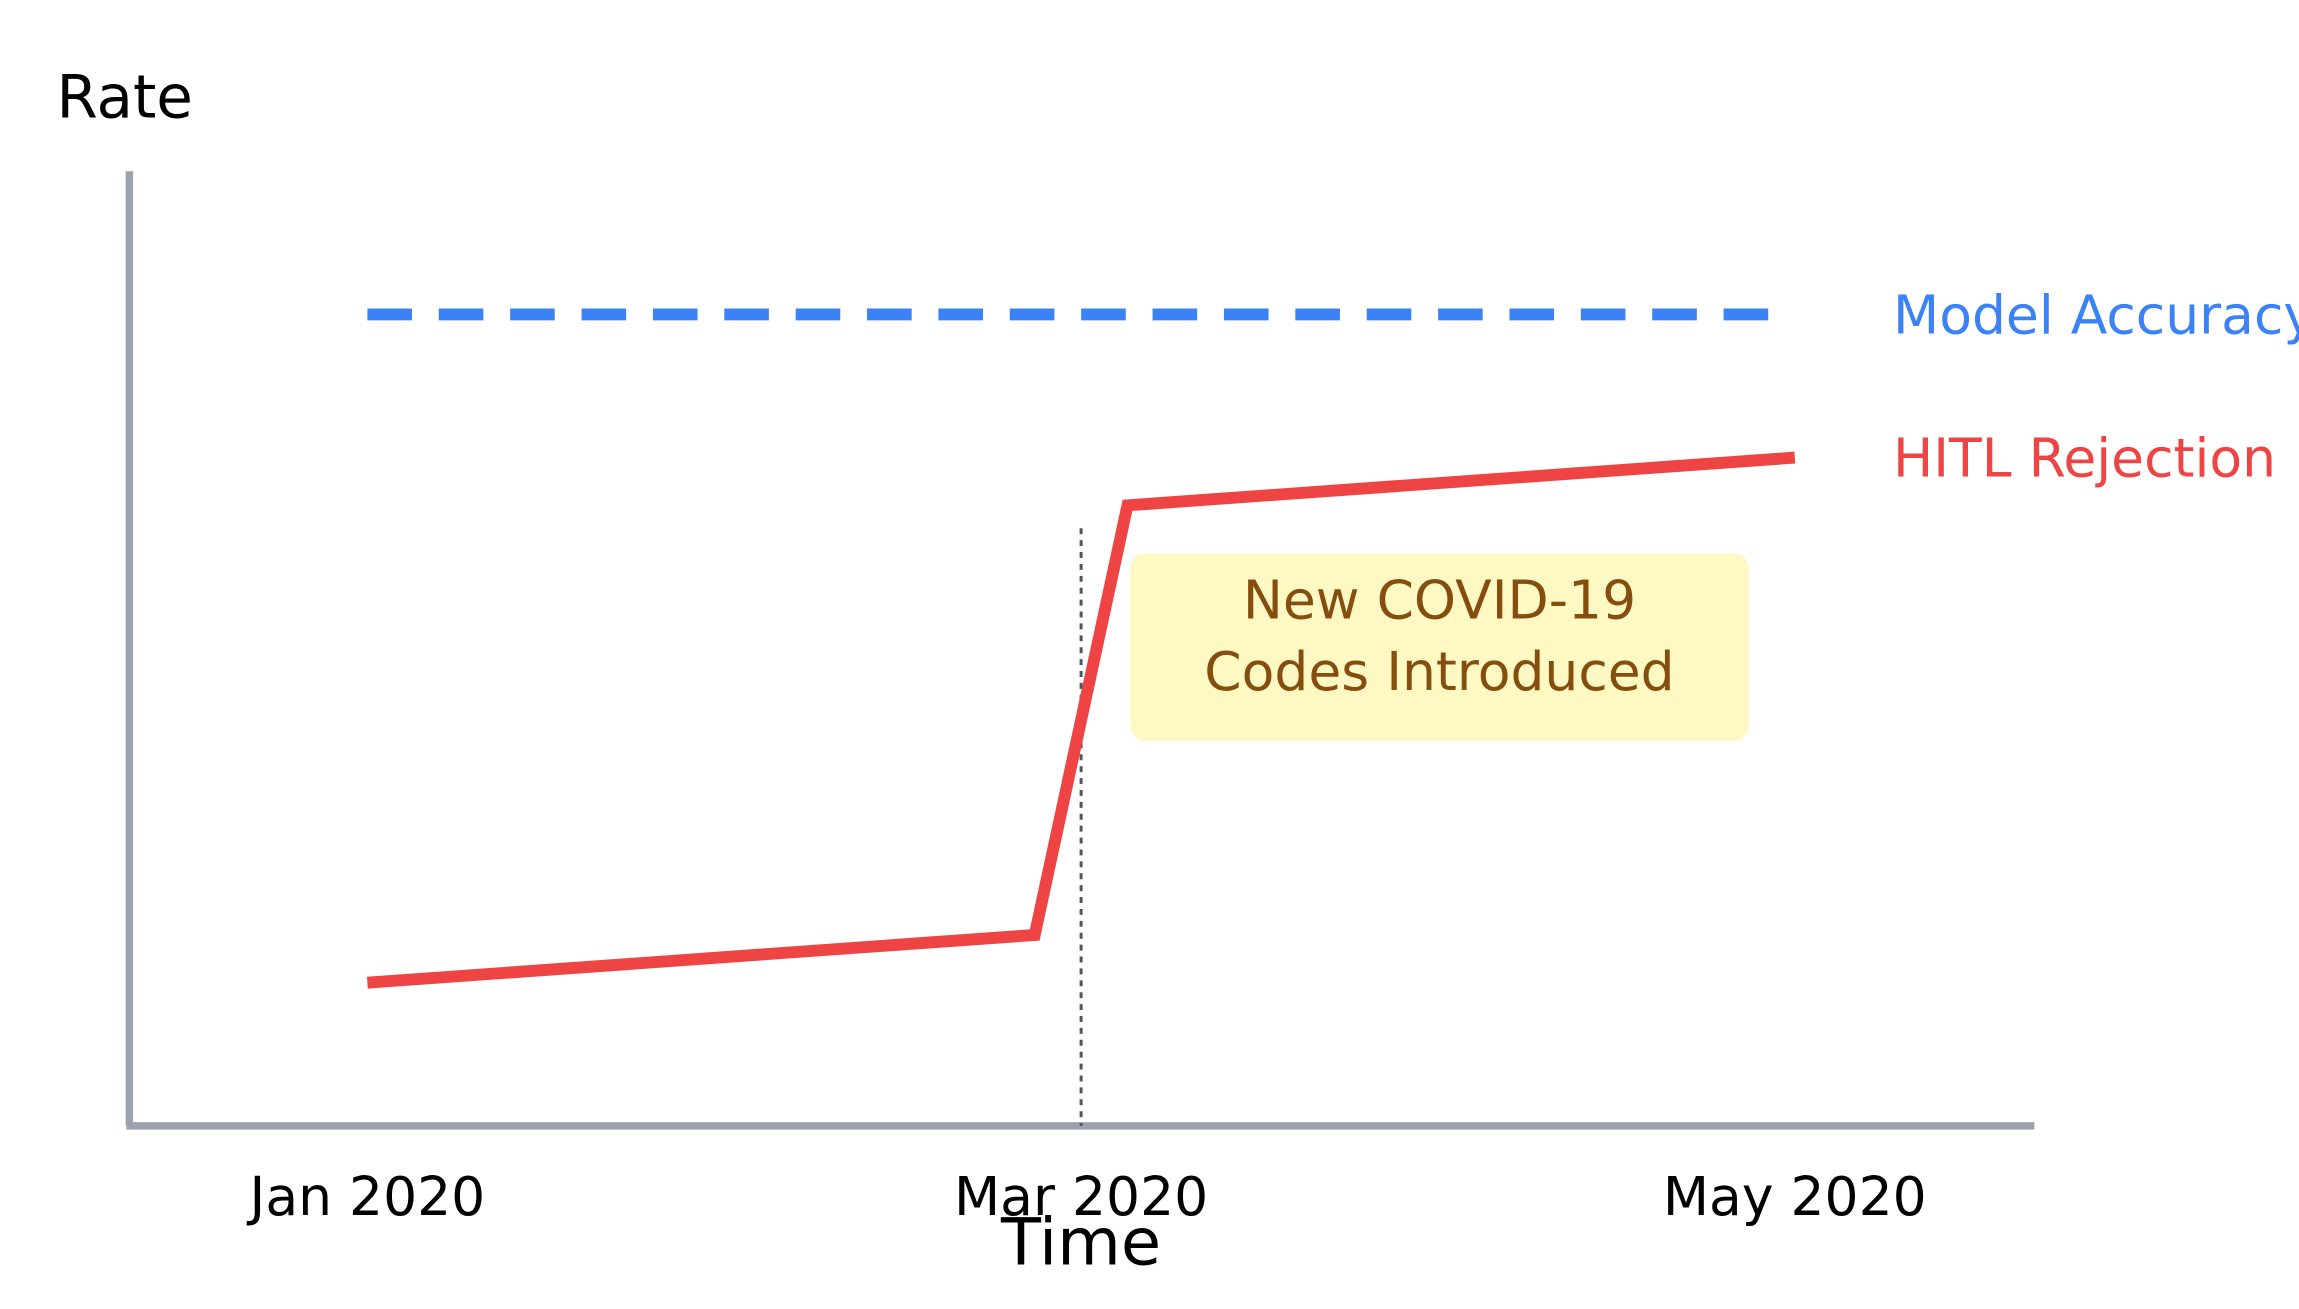 The height and width of the screenshot is (1309, 2299). I want to click on x-axis-label: Time, so click(1080, 1242).